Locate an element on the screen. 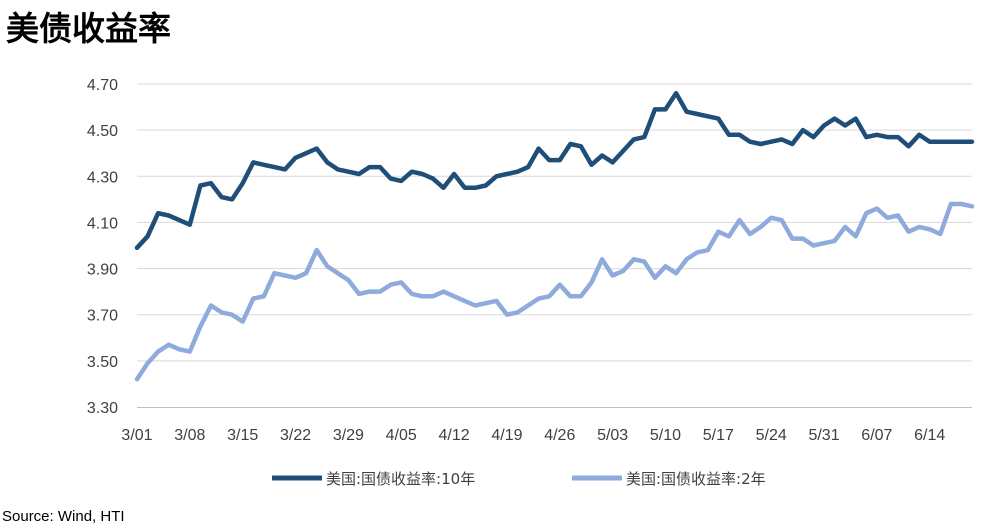  source-note: Source: Wind, HTI is located at coordinates (63, 516).